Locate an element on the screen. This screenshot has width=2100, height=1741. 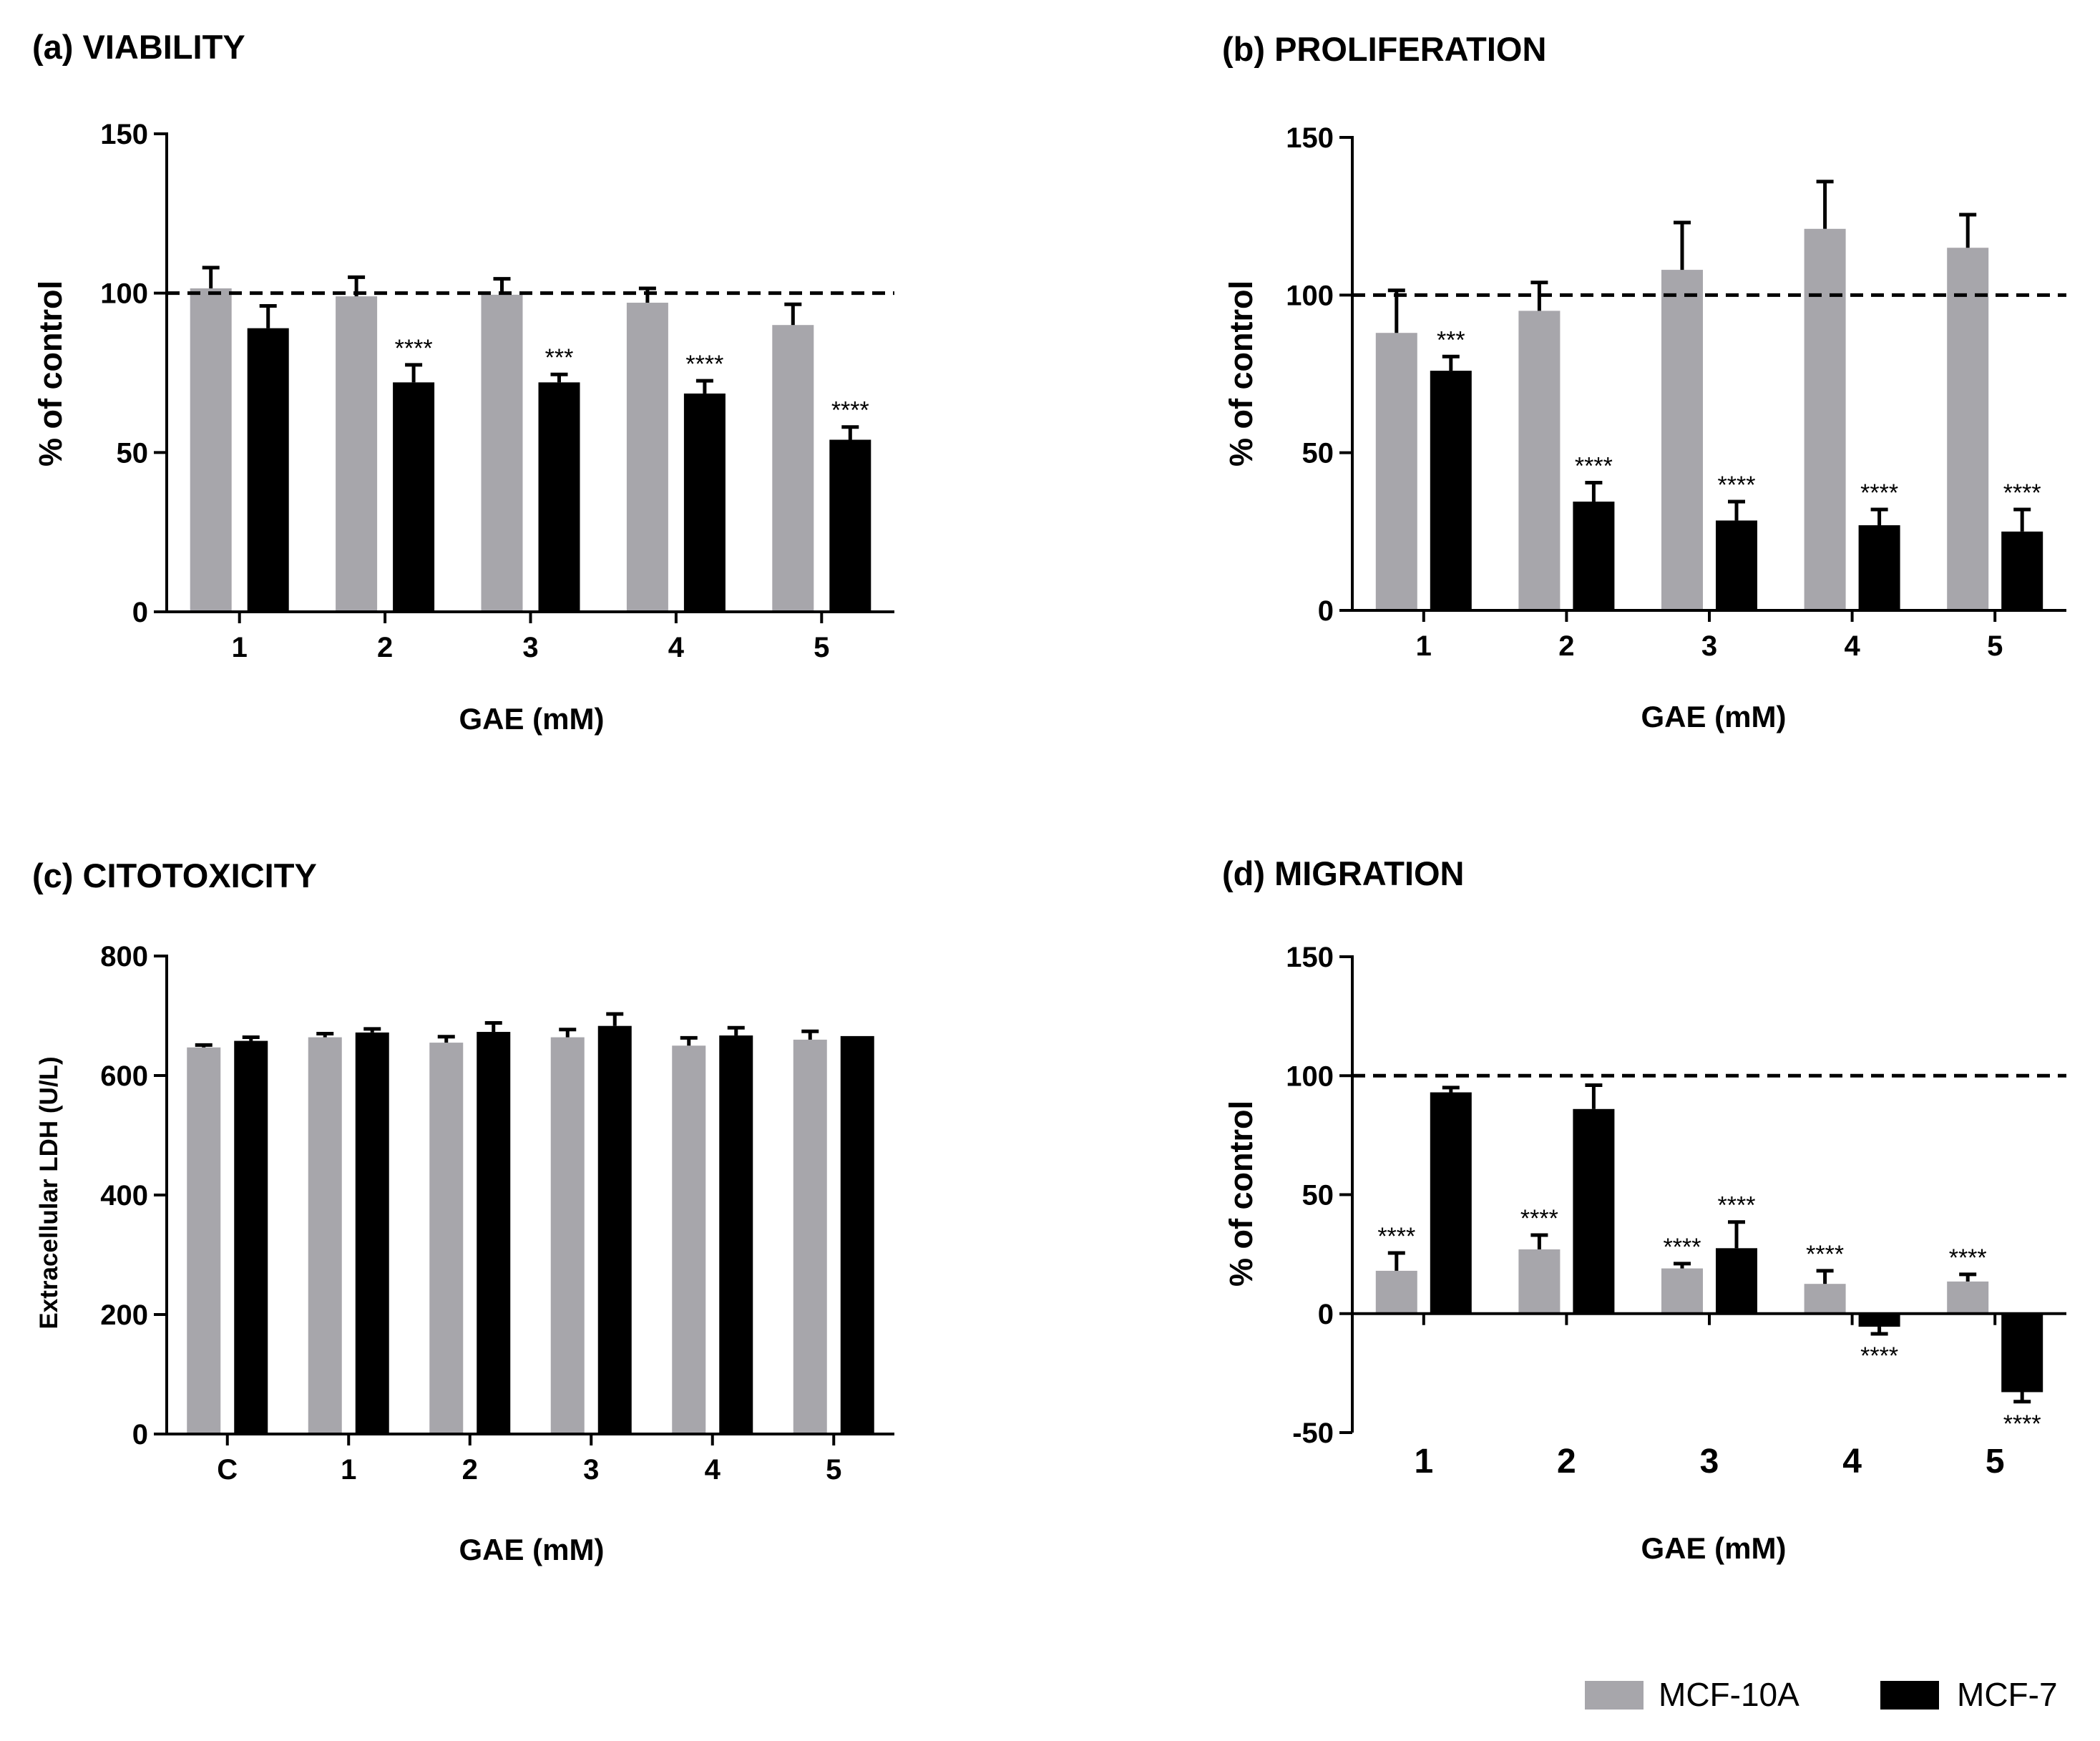
panel-c-bar-mcf10a-C is located at coordinates (204, 1240).